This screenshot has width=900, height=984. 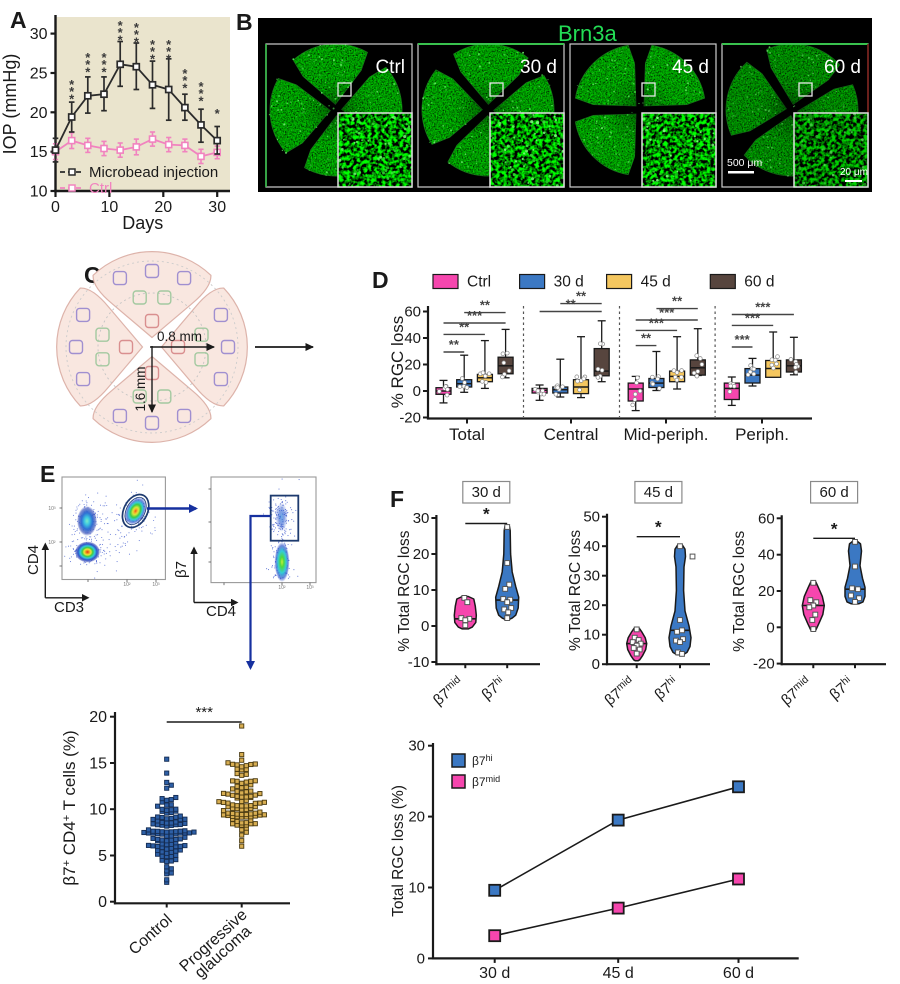 I want to click on svg-text: β7, so click(x=181, y=569).